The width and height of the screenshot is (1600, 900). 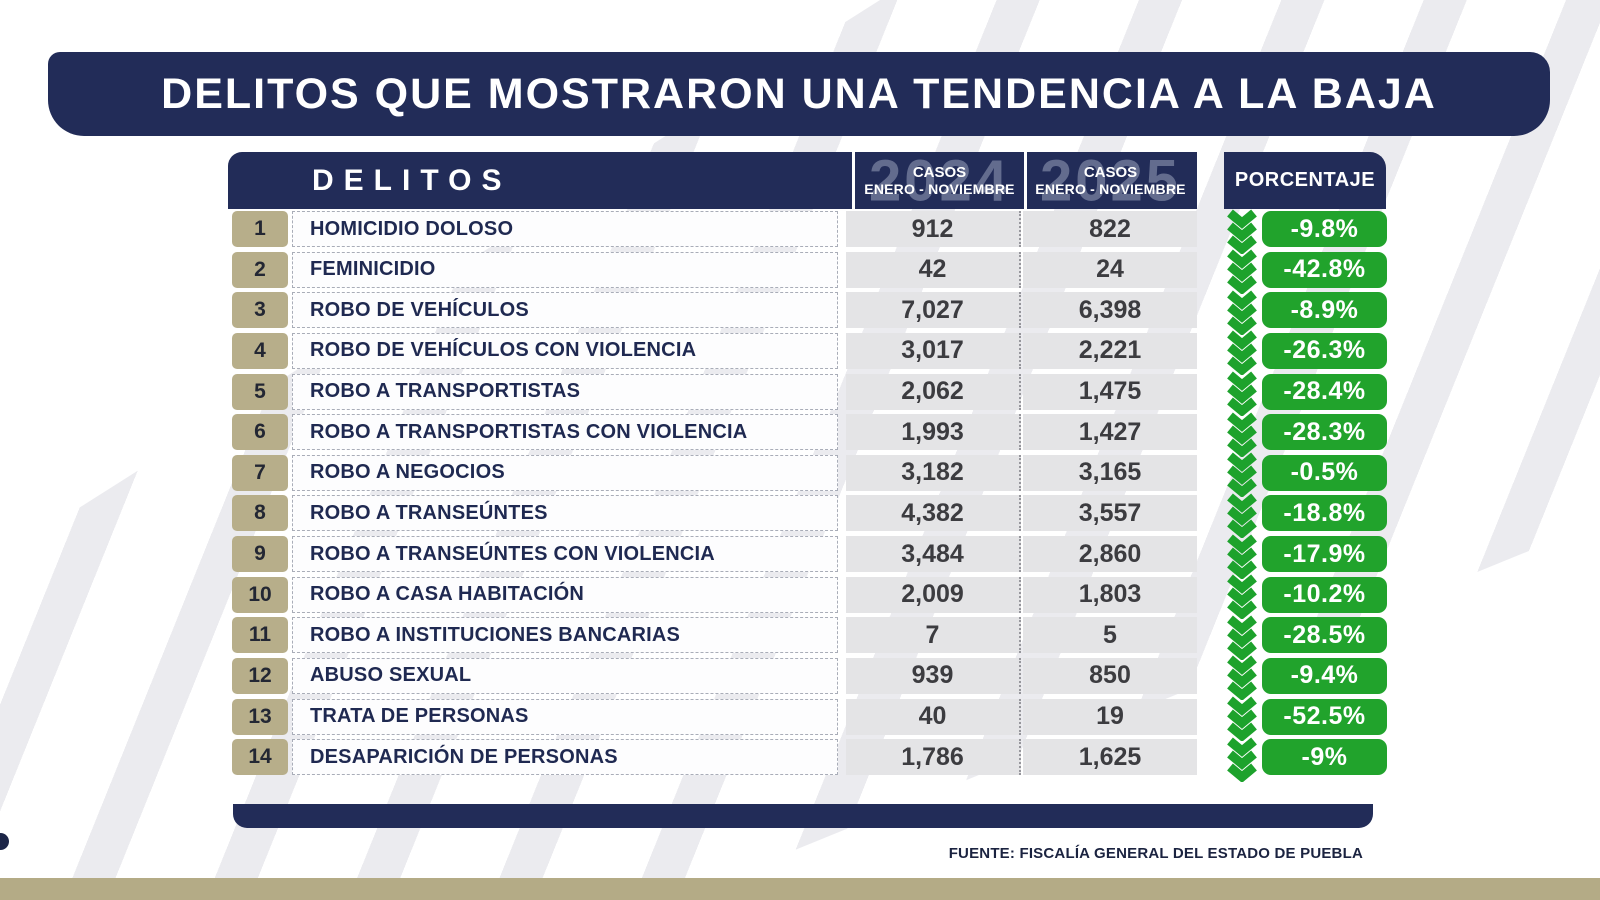 I want to click on column-header-casos-2024: 2024 CASOS ENERO - NOVIEMBRE, so click(x=938, y=180).